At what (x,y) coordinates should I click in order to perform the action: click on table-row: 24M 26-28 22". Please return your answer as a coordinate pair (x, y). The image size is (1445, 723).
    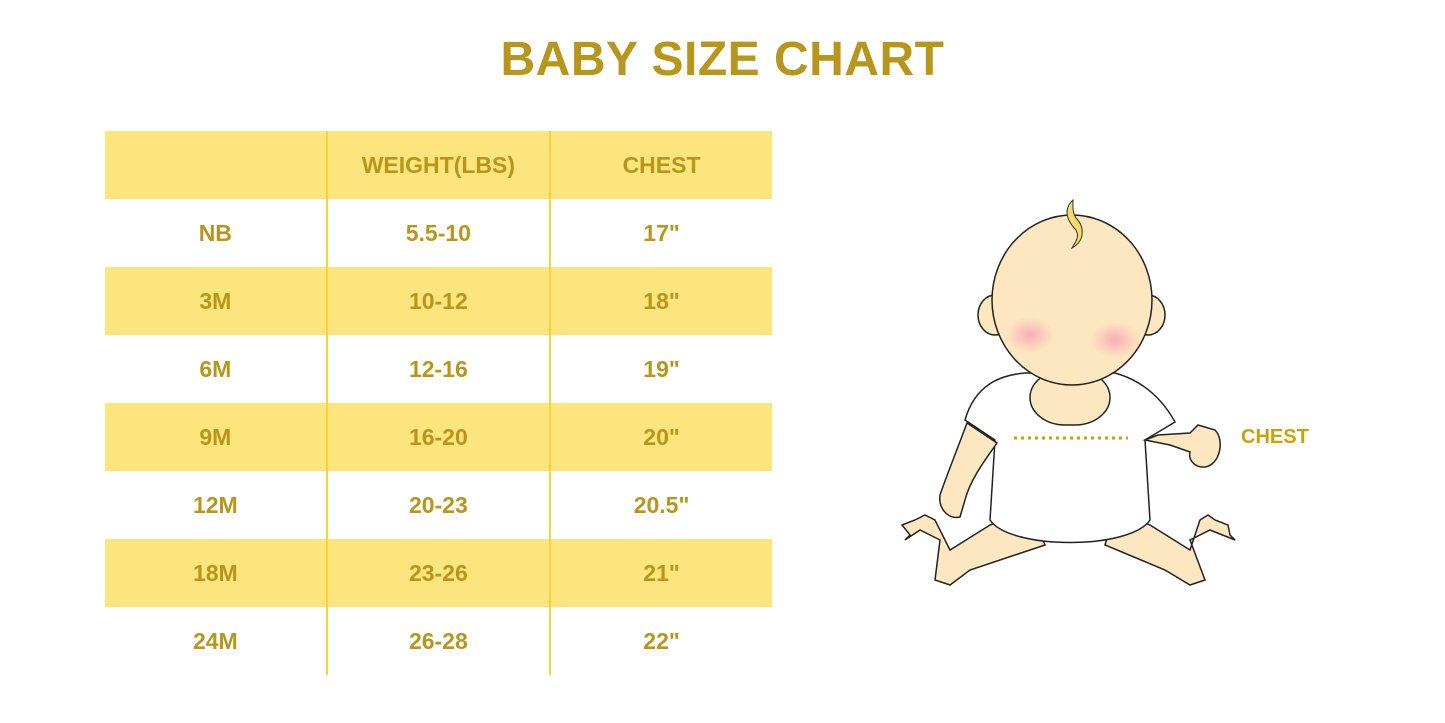
    Looking at the image, I should click on (438, 641).